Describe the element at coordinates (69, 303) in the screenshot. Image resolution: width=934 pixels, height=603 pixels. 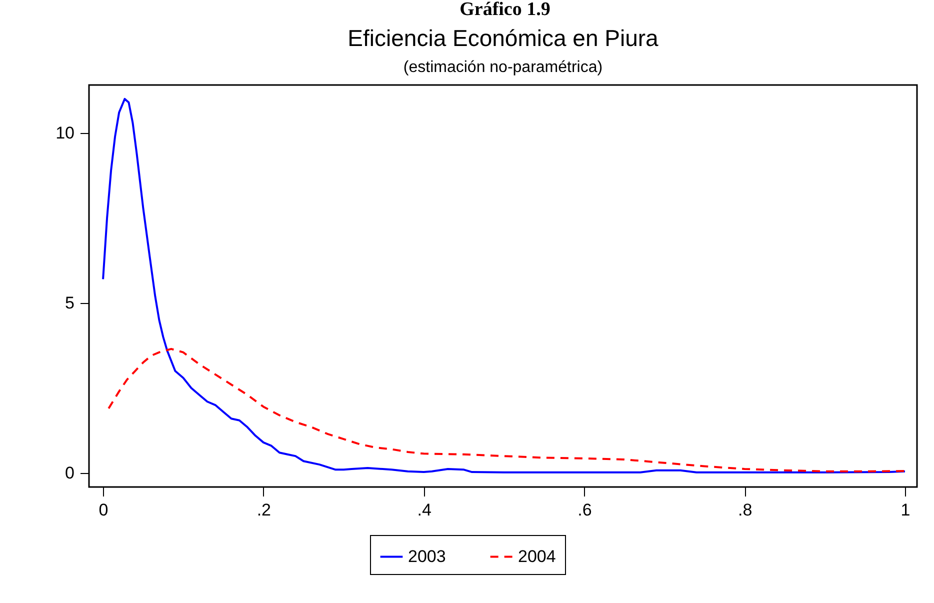
I see `y-tick-label: 5` at that location.